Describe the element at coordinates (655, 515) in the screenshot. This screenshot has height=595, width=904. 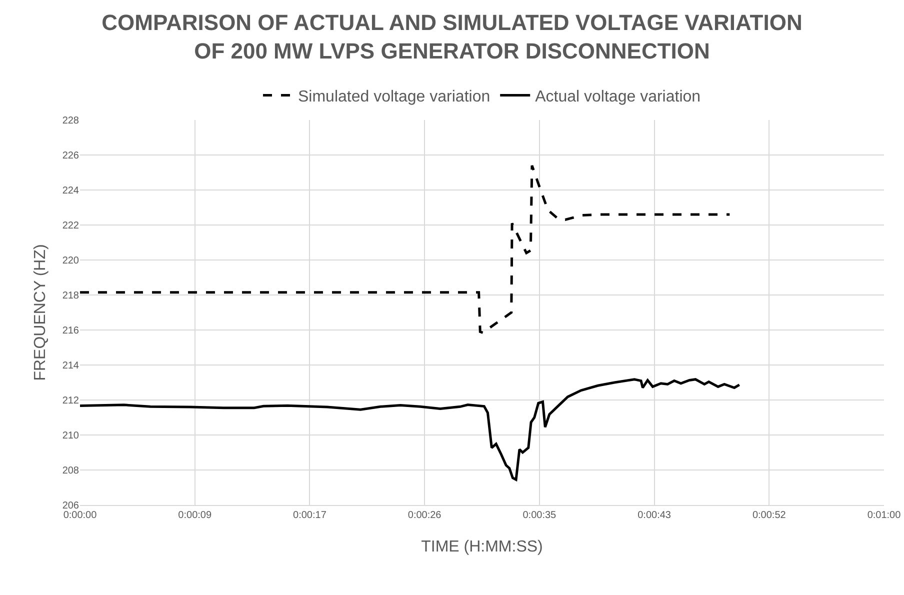
I see `x-tick-label: 0:00:43` at that location.